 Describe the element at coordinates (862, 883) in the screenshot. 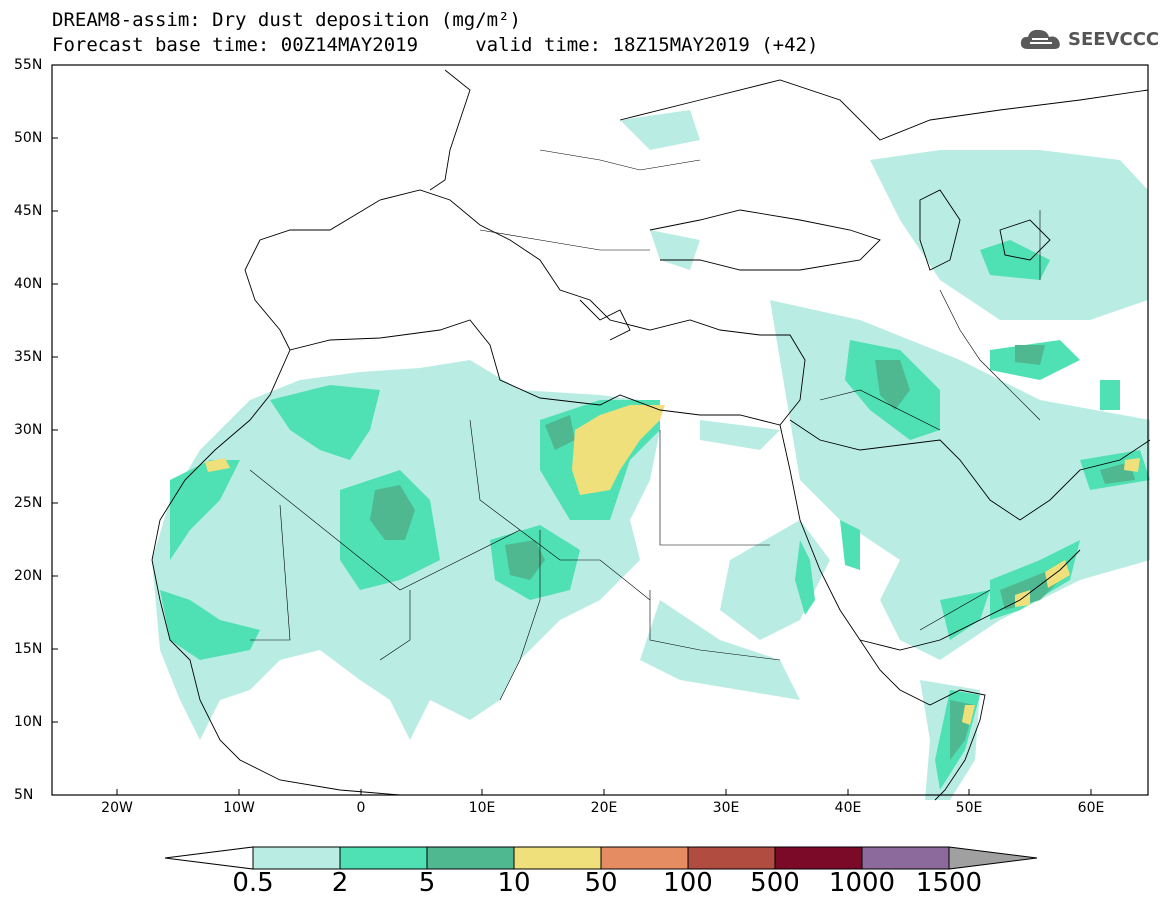

I see `colorbar-label: 1000` at that location.